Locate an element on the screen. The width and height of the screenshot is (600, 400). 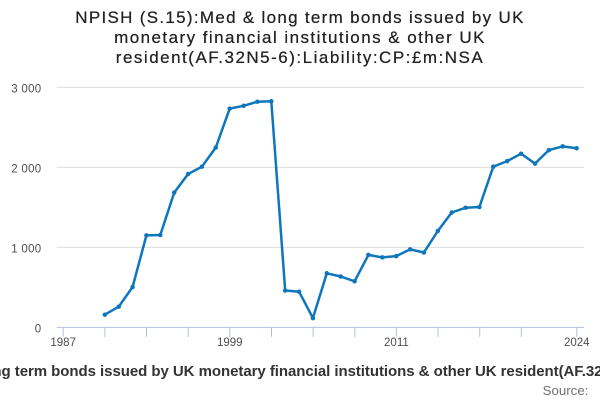
svg-text: 1999 is located at coordinates (230, 343).